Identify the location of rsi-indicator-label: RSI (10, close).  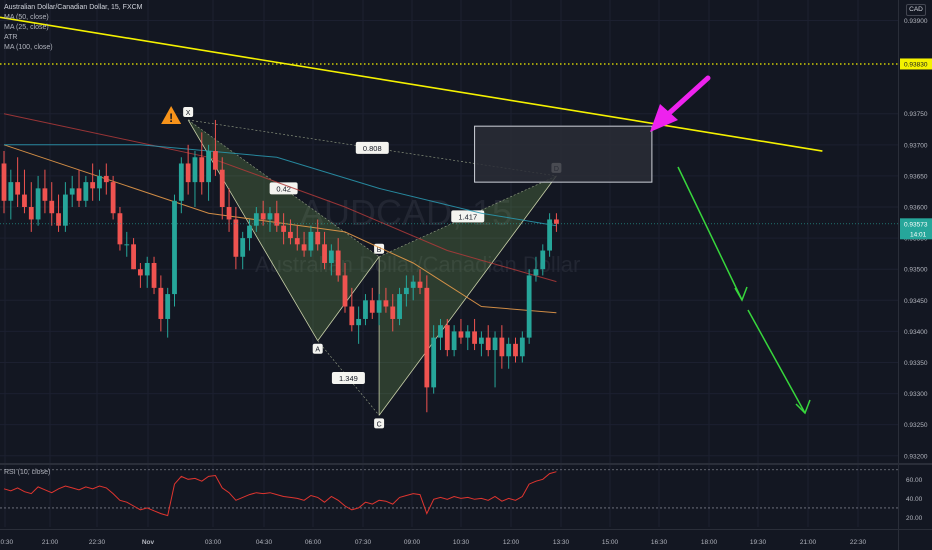
(27, 472).